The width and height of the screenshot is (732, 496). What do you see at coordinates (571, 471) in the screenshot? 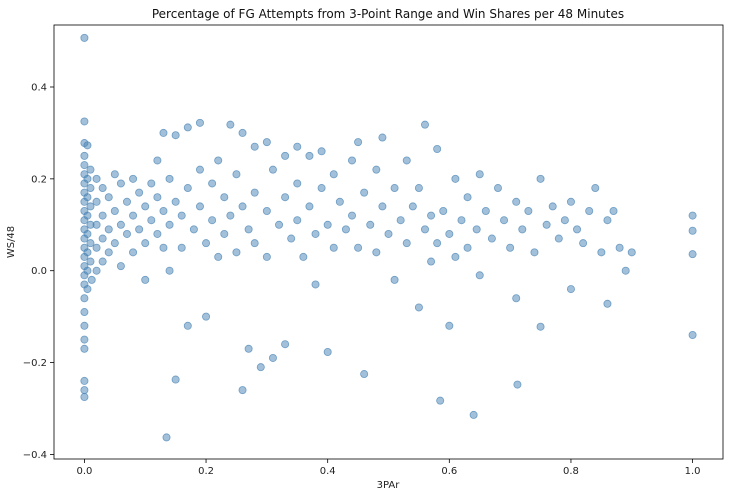
I see `x-tick-label: 0.8` at bounding box center [571, 471].